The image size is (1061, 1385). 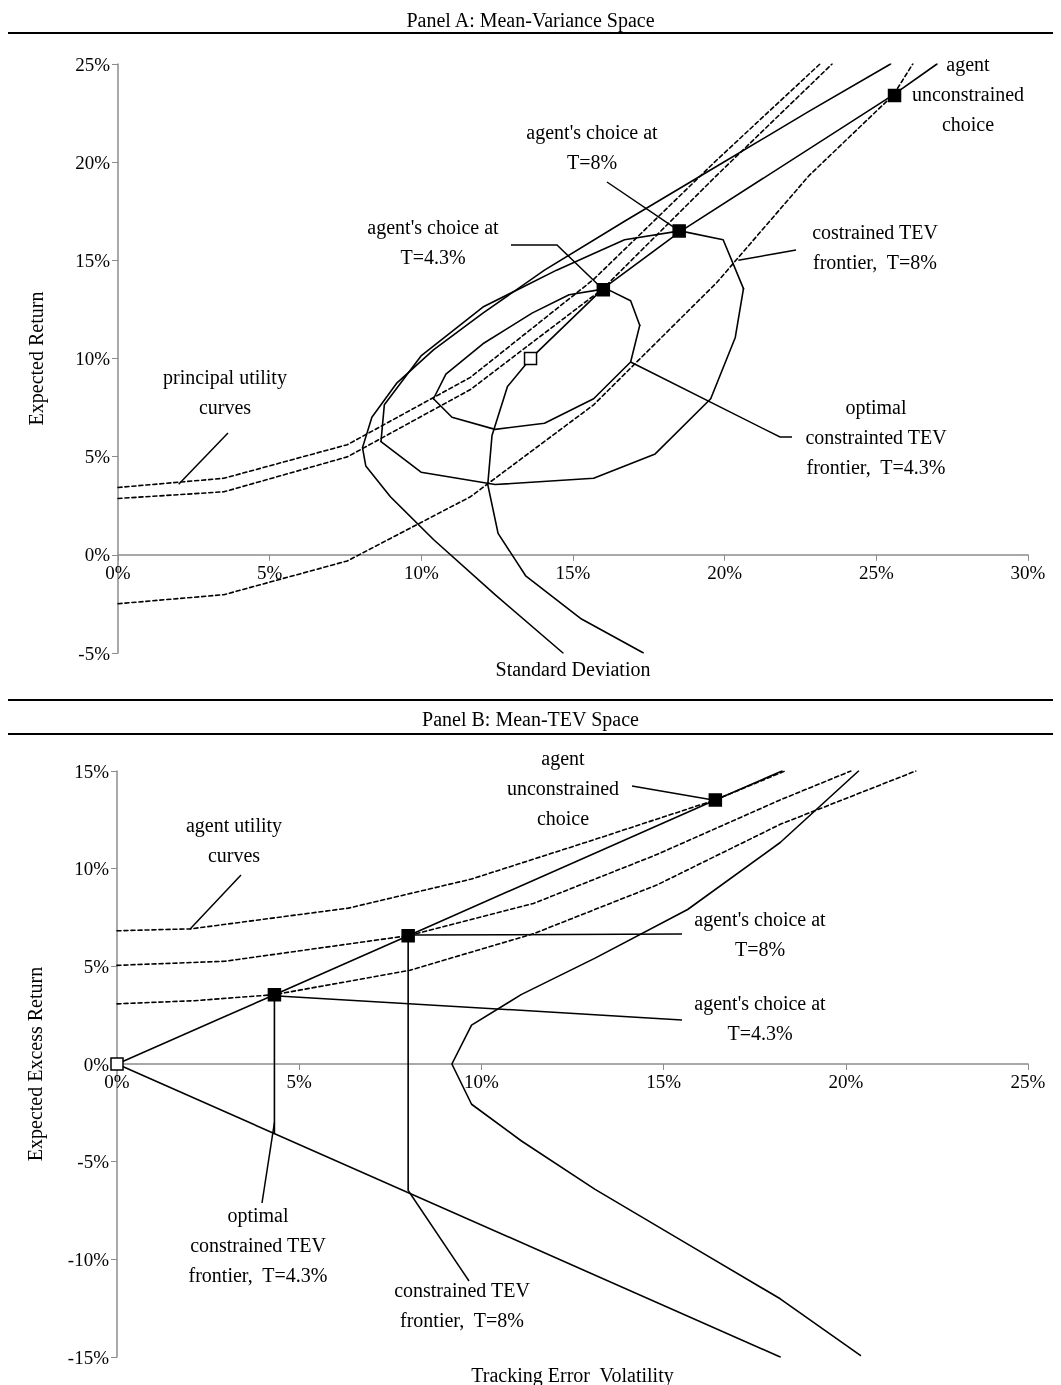 What do you see at coordinates (88, 1259) in the screenshot?
I see `y-tick-label: -10%` at bounding box center [88, 1259].